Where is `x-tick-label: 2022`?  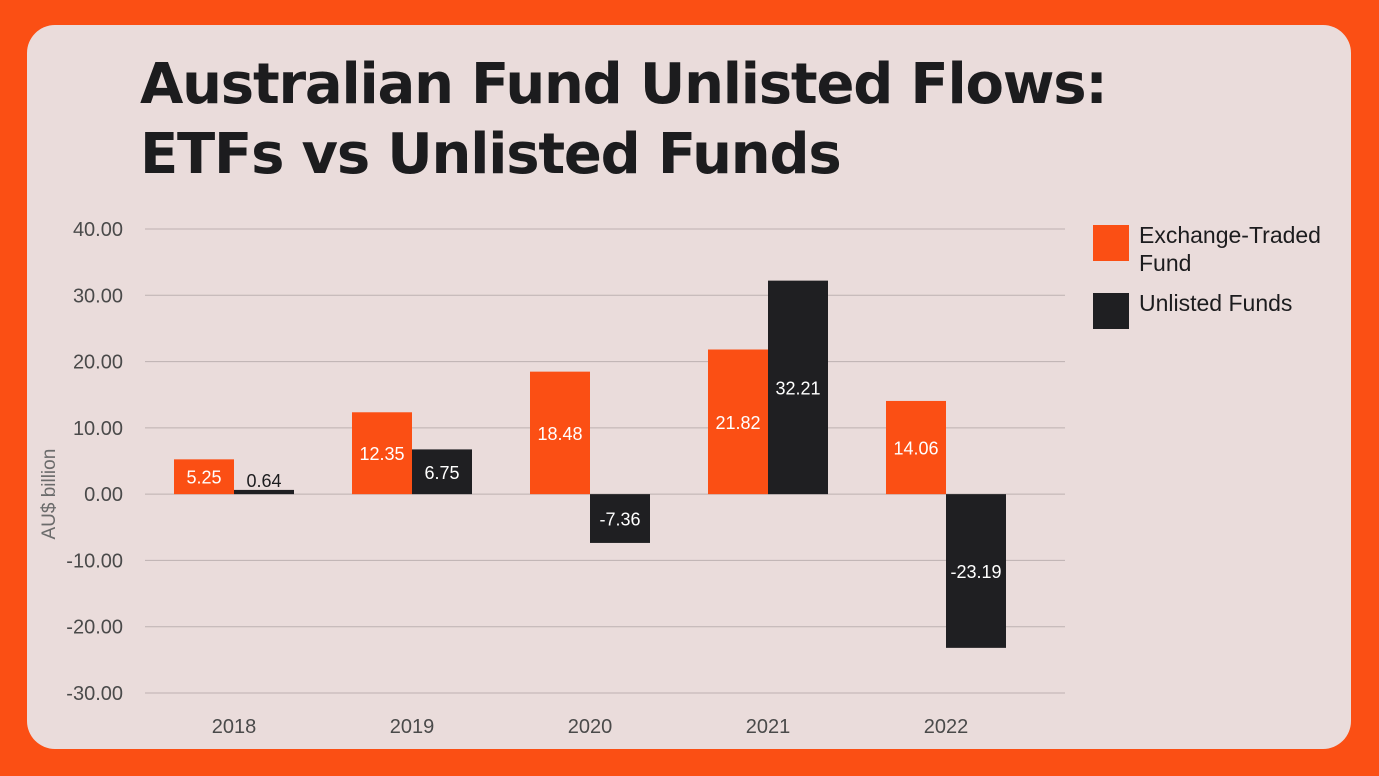
x-tick-label: 2022 is located at coordinates (946, 727).